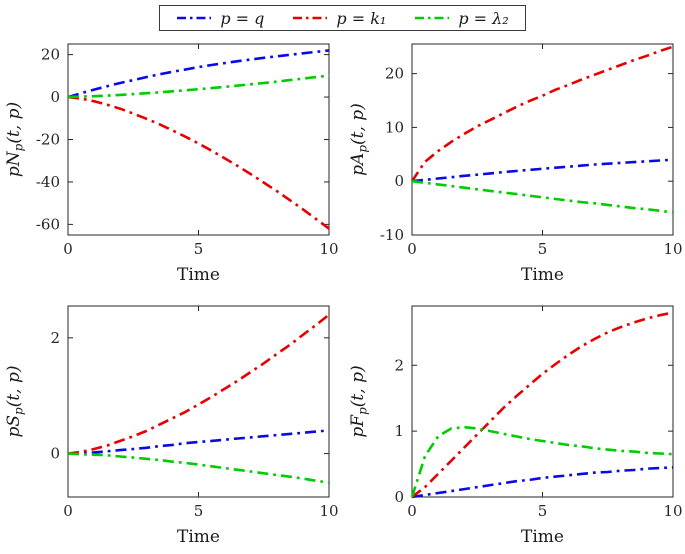  What do you see at coordinates (359, 139) in the screenshot?
I see `y-axis-label: pAp(t, p)` at bounding box center [359, 139].